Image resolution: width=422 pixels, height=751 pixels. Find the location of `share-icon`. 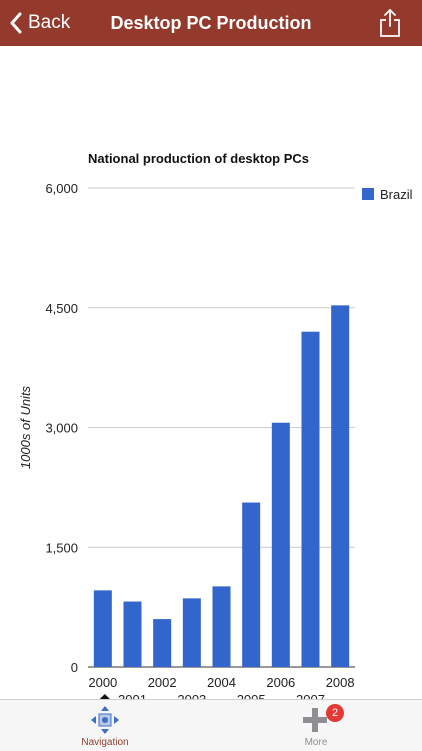

share-icon is located at coordinates (390, 23).